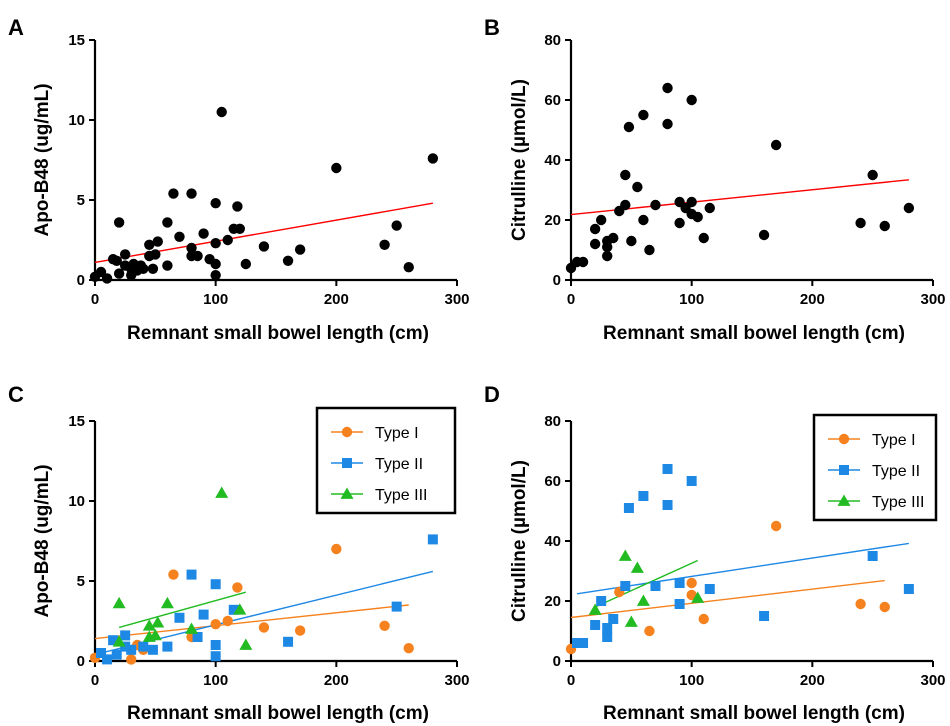  I want to click on y-tick-label: 20, so click(552, 601).